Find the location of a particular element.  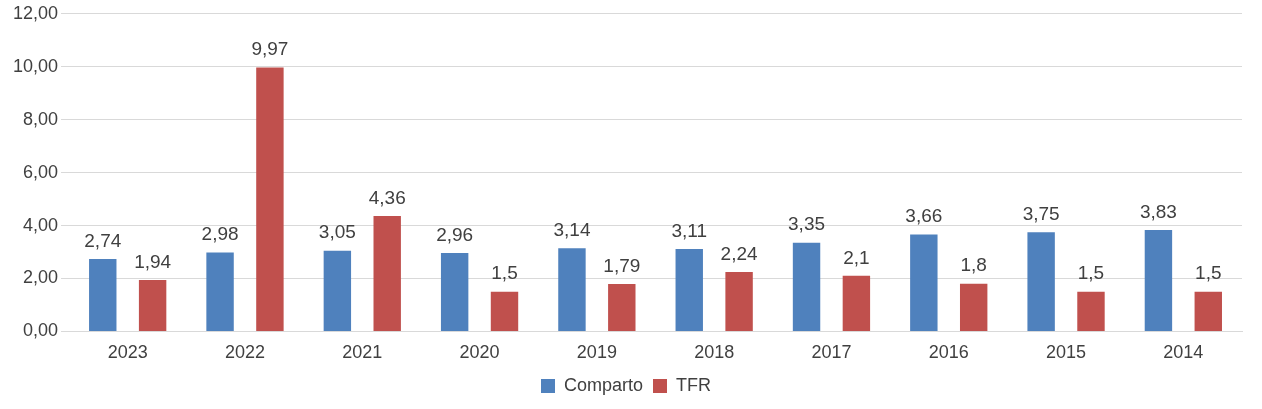

data-label: 1,8 is located at coordinates (973, 265).